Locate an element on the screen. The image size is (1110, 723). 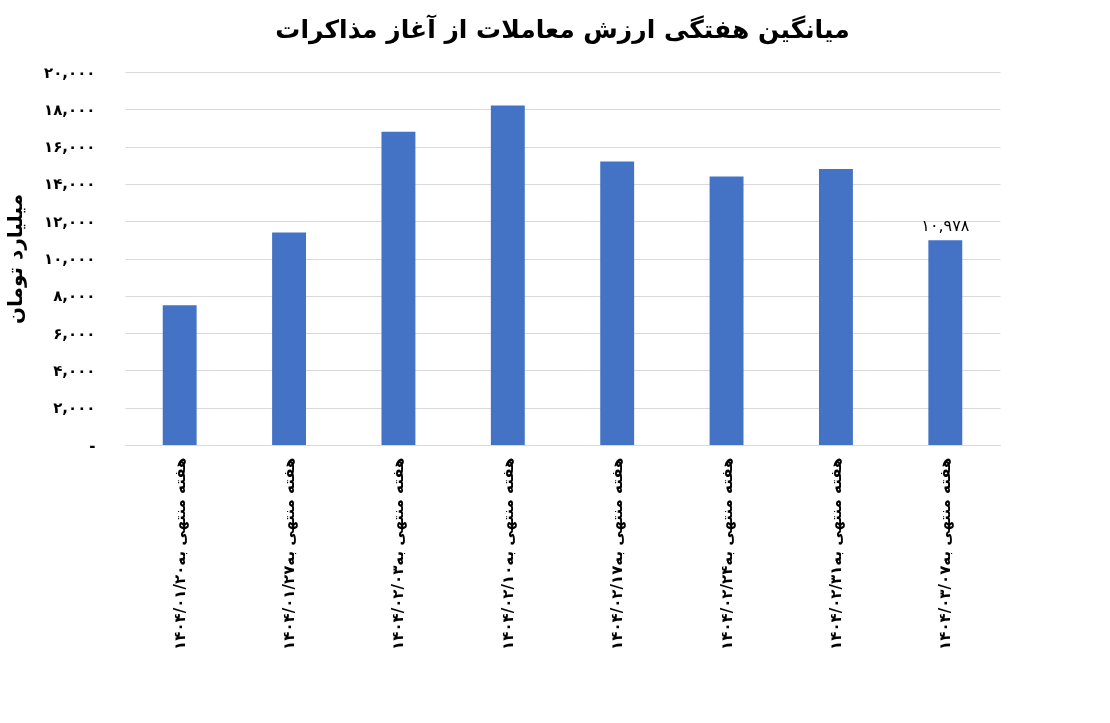
y-tick-label: ۲,۰۰۰ is located at coordinates (74, 408).